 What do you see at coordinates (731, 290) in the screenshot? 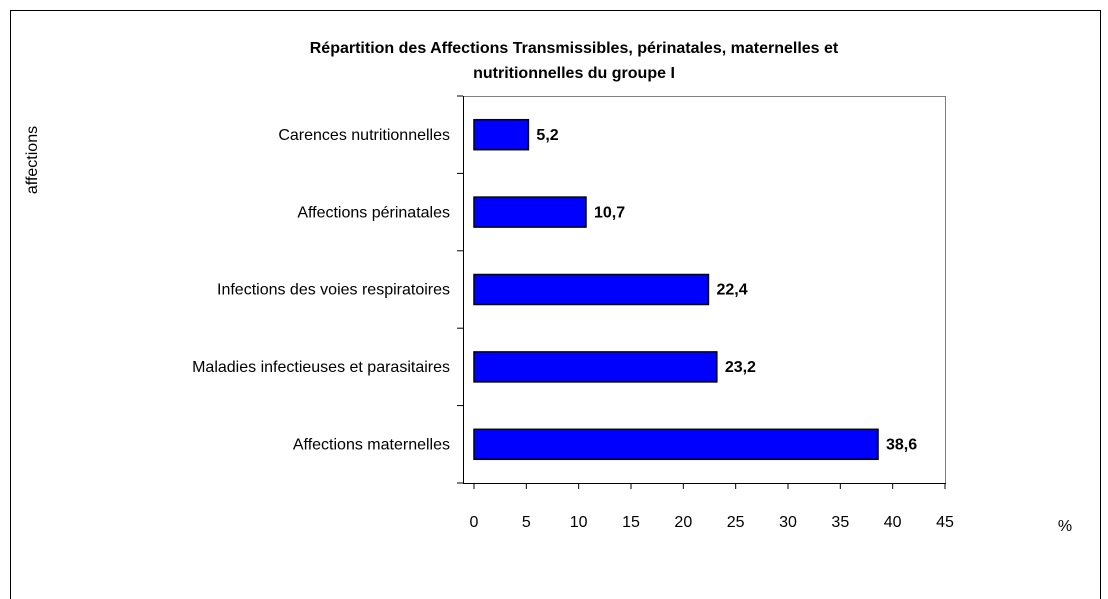
I see `data-label: 22,4` at bounding box center [731, 290].